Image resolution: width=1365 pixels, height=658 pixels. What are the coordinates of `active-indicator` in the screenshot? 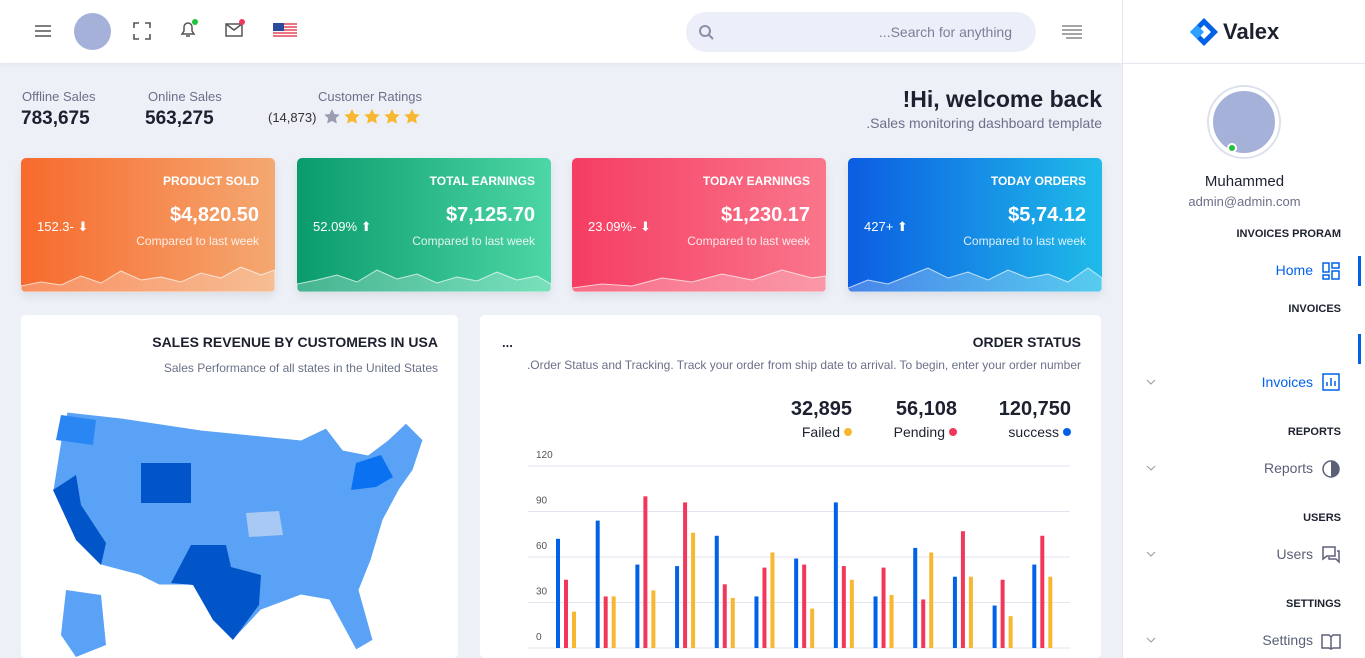 It's located at (1359, 271).